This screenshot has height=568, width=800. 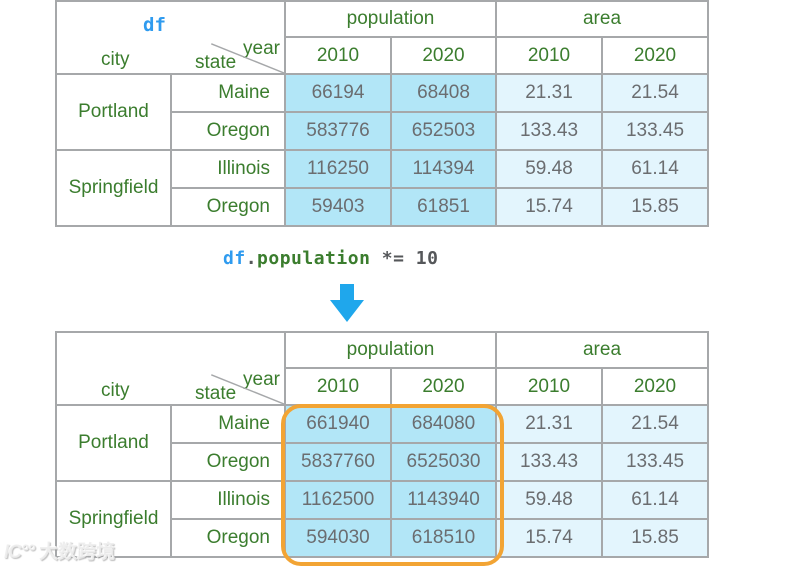 I want to click on index-header-corner: df city state year, so click(x=170, y=37).